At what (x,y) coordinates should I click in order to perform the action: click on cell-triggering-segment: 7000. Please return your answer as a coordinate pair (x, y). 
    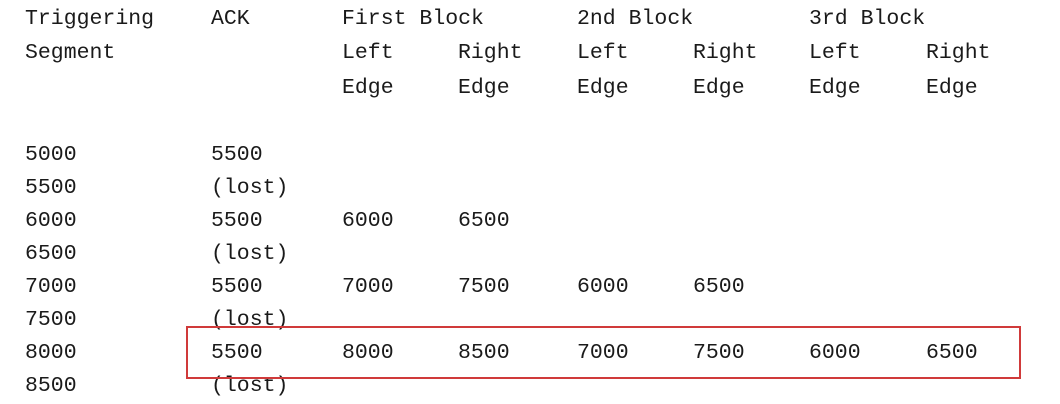
    Looking at the image, I should click on (51, 287).